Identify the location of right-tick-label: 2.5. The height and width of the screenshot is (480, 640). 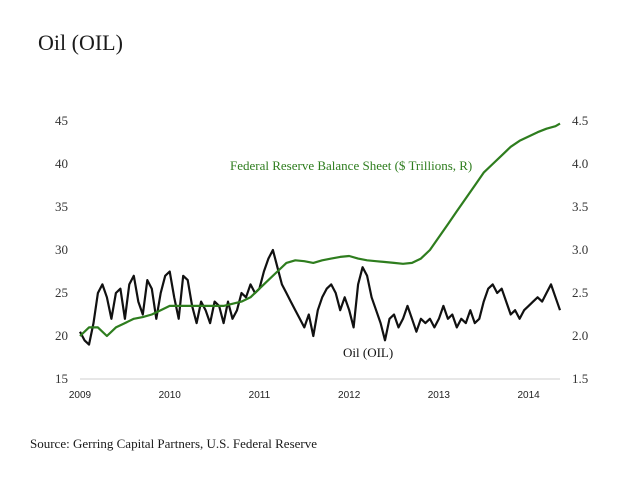
(580, 292).